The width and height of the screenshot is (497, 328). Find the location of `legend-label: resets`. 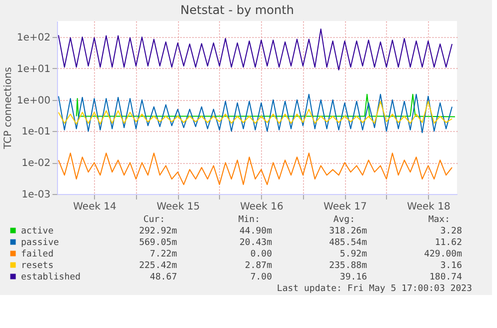

legend-label: resets is located at coordinates (37, 266).